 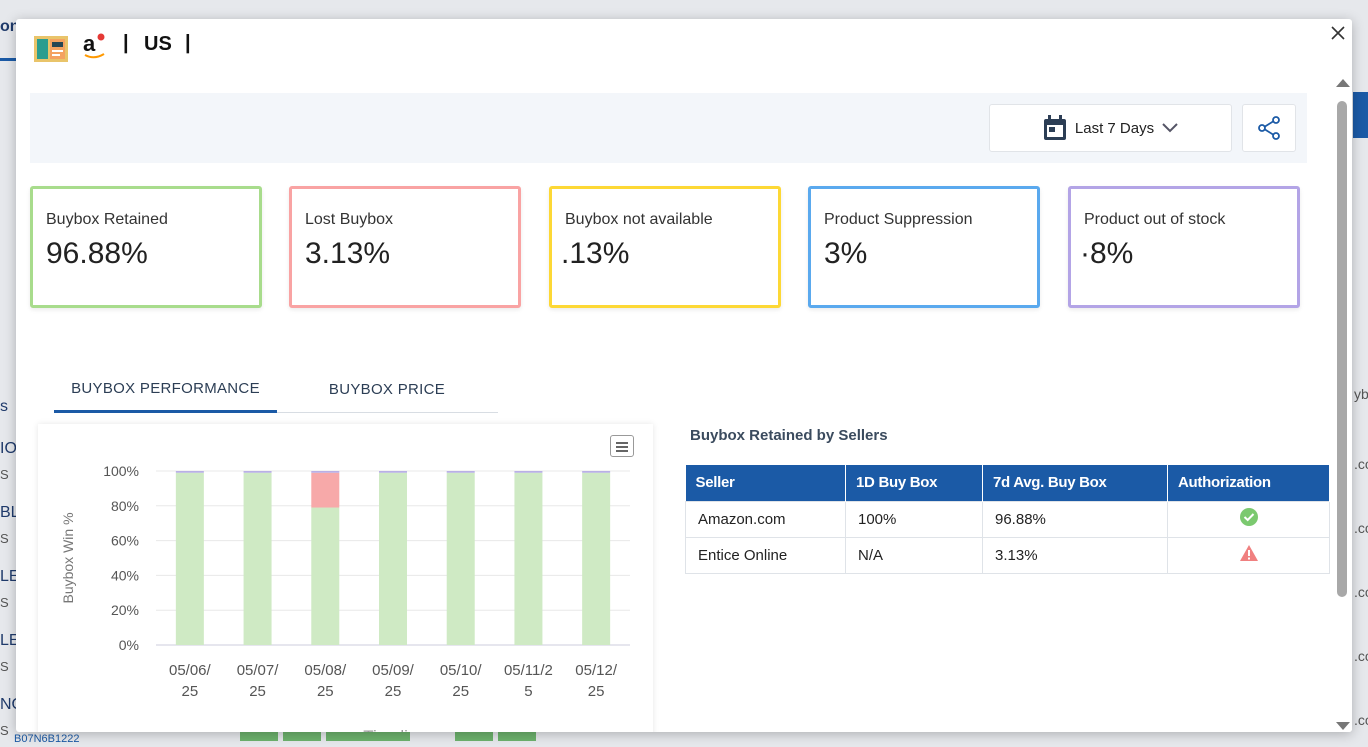 I want to click on kpi-value: 96.88%, so click(x=97, y=253).